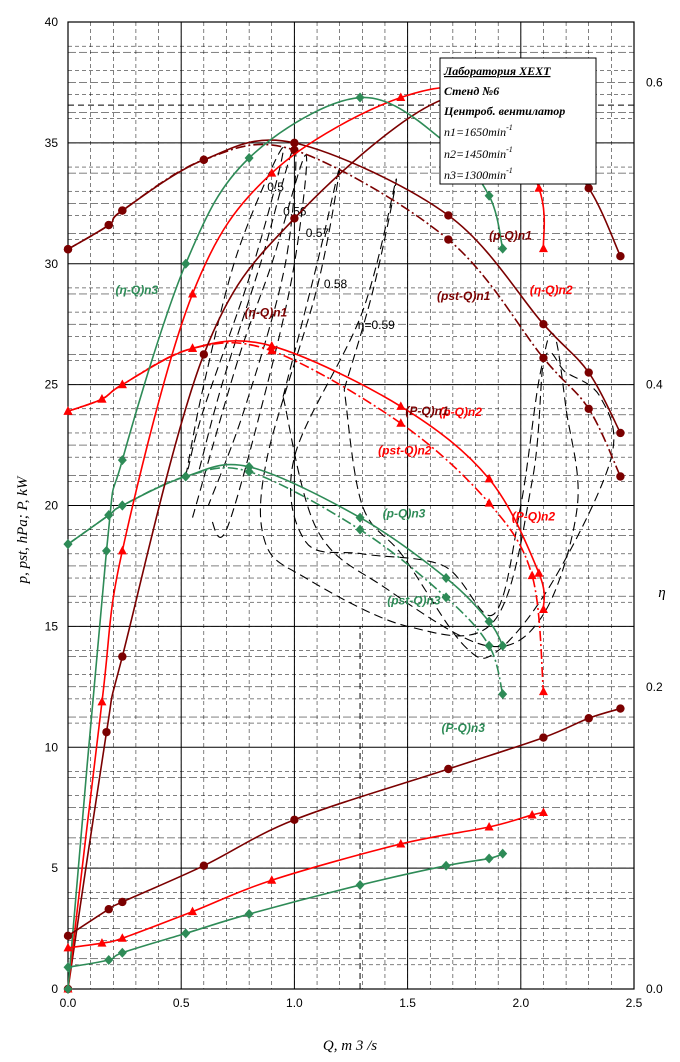  Describe the element at coordinates (52, 143) in the screenshot. I see `y-tick-label: 35` at that location.